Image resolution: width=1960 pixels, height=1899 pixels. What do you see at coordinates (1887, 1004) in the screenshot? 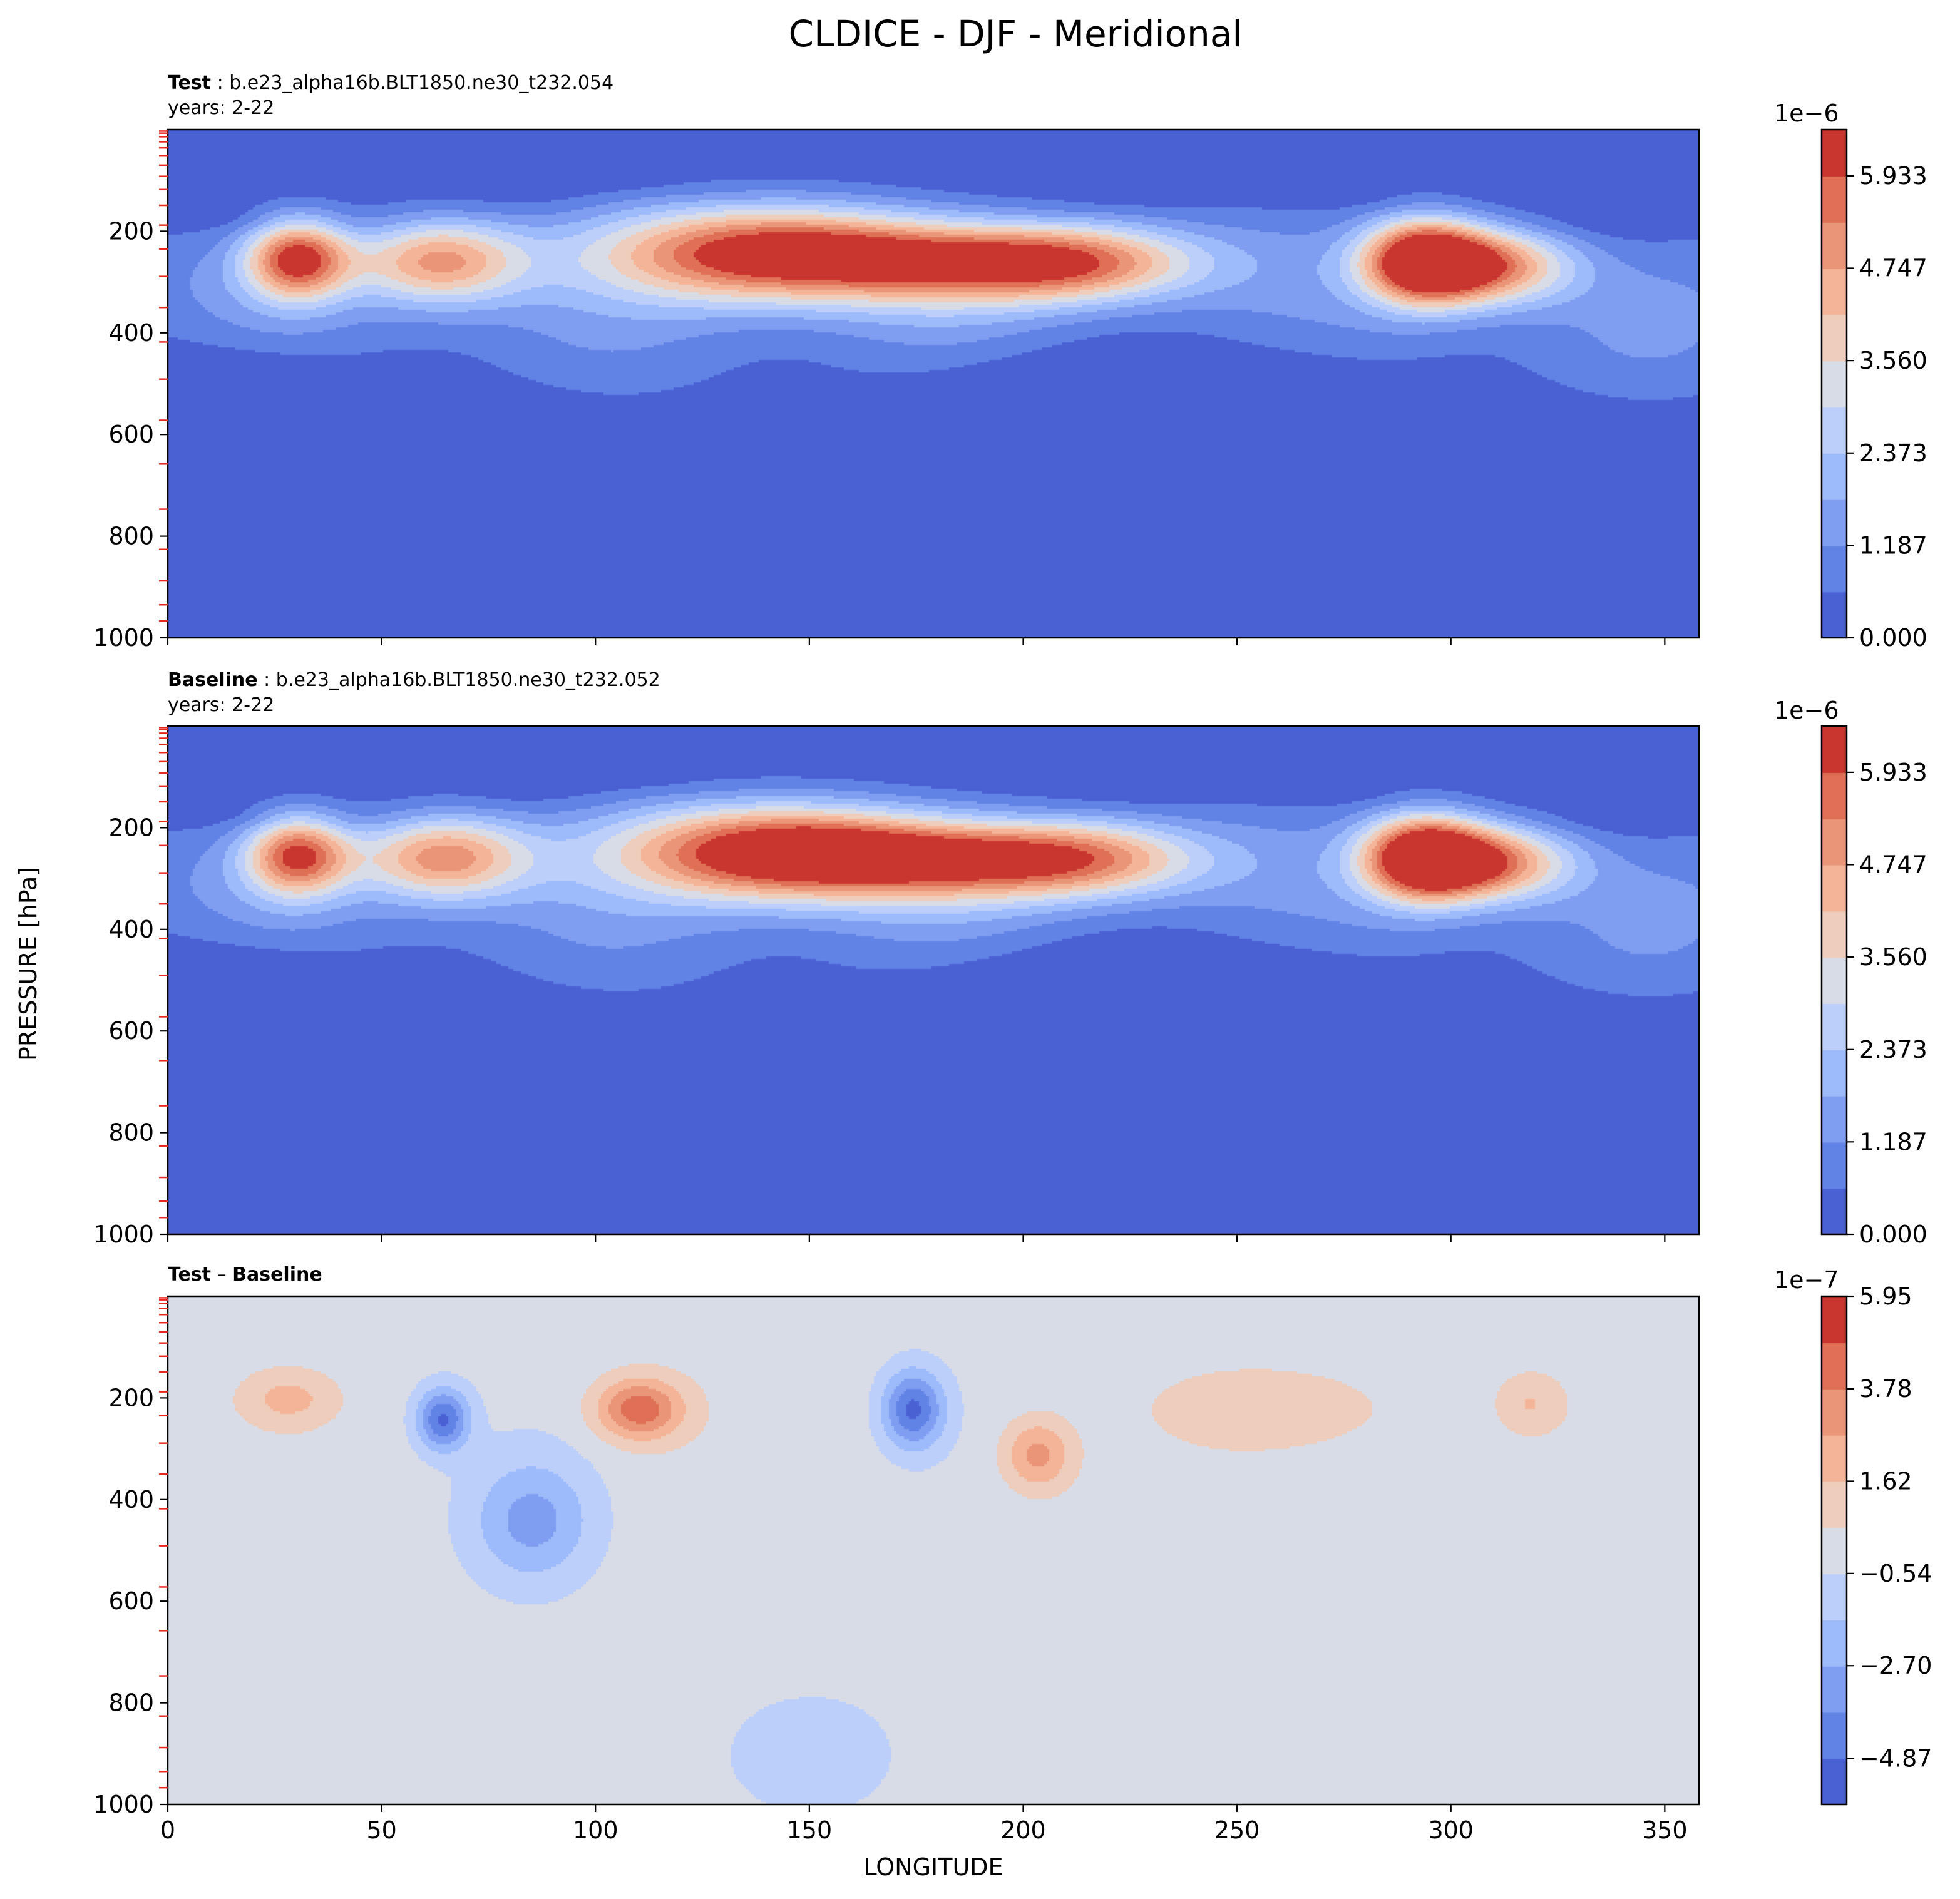
I see `panel-baseline-colorbar-axis: 0.000 1.187 2.373 3.560 4.747 5.933` at bounding box center [1887, 1004].